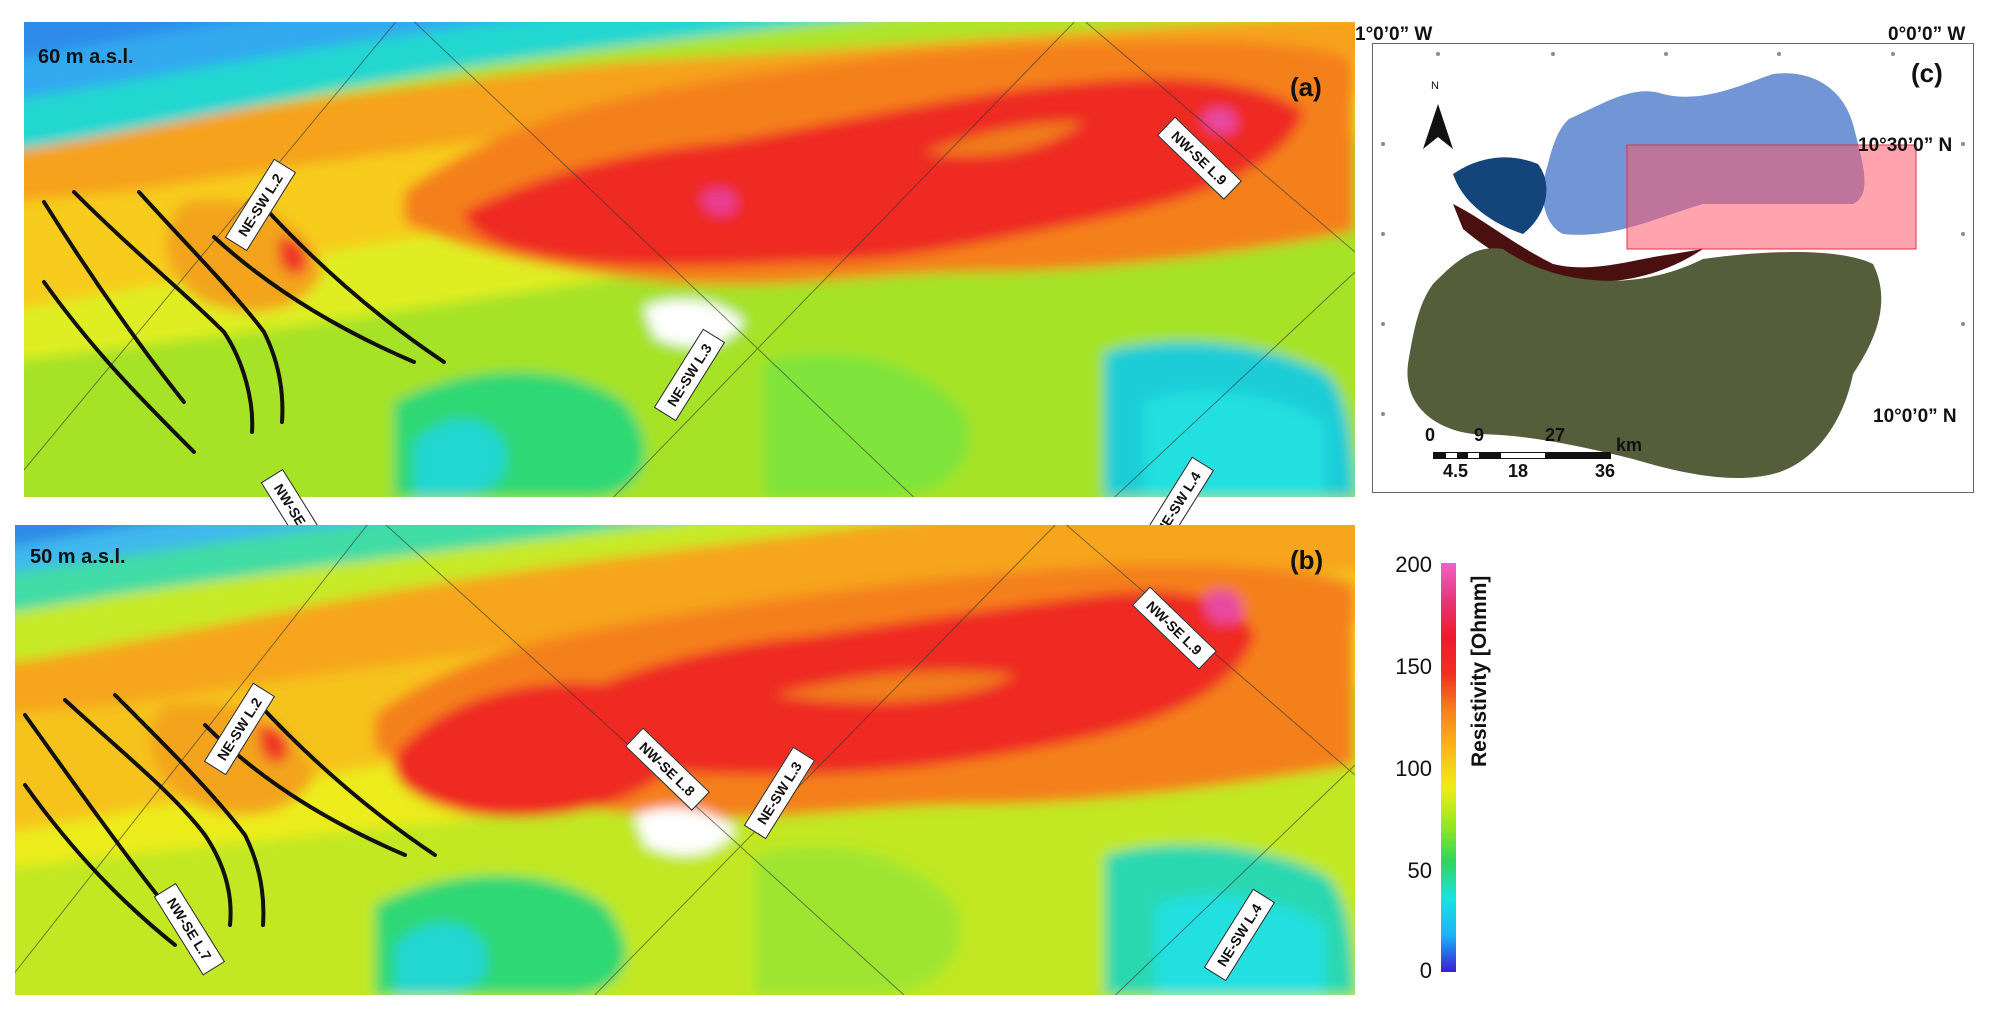  I want to click on resistivity-colorbar, so click(1448, 767).